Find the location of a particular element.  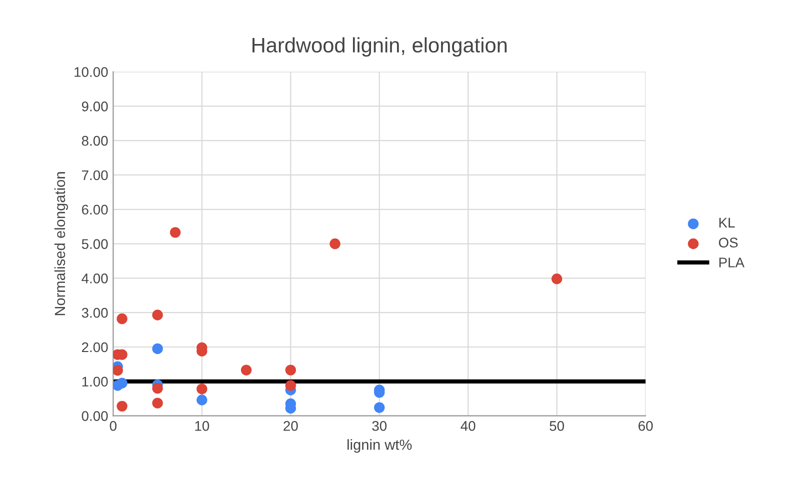

y-tick-label: 6.00 is located at coordinates (95, 209).